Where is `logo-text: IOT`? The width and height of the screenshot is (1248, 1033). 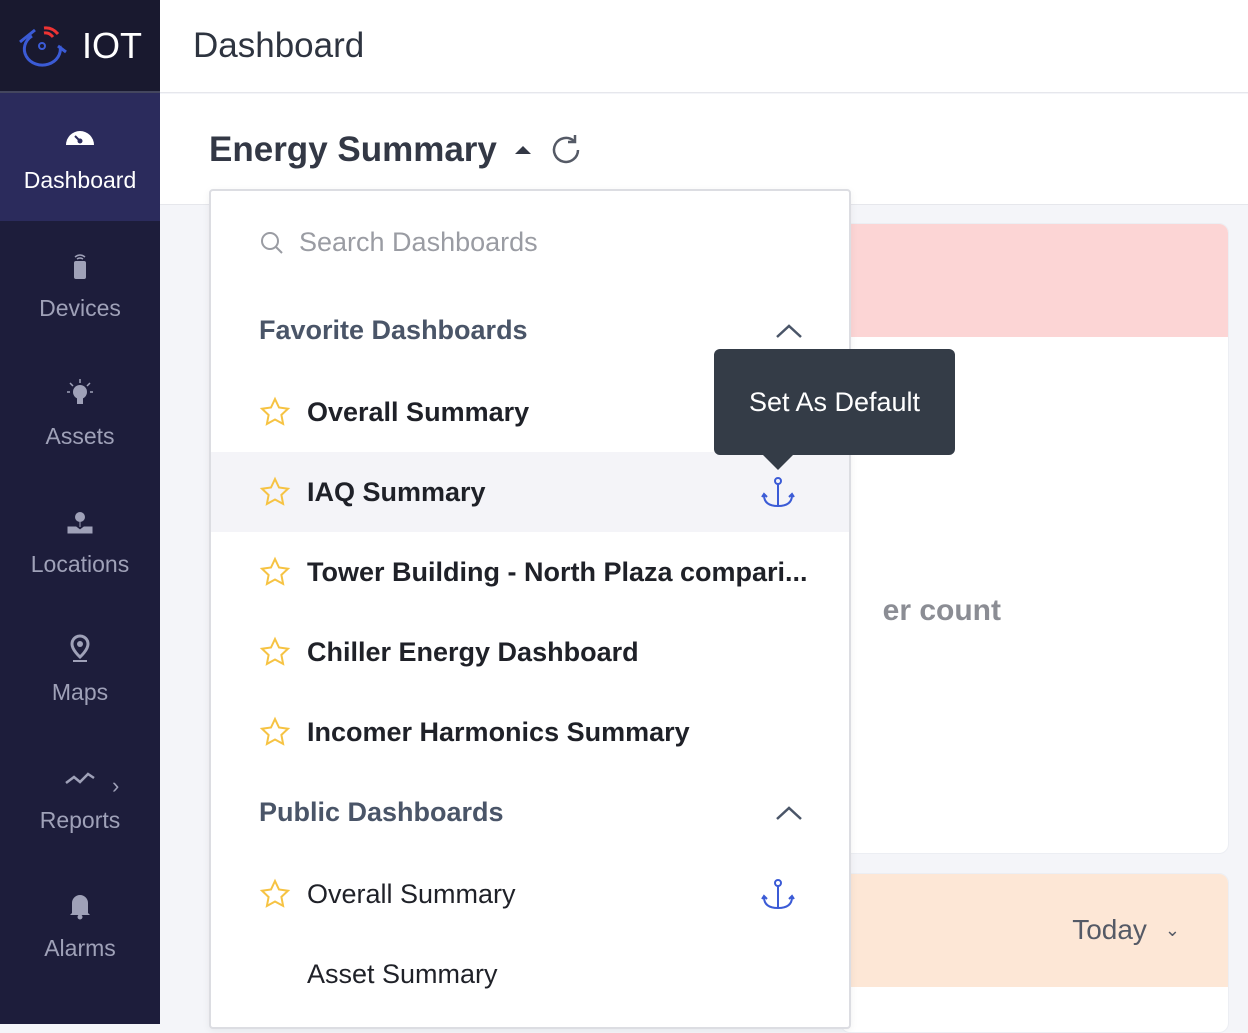
logo-text: IOT is located at coordinates (112, 45).